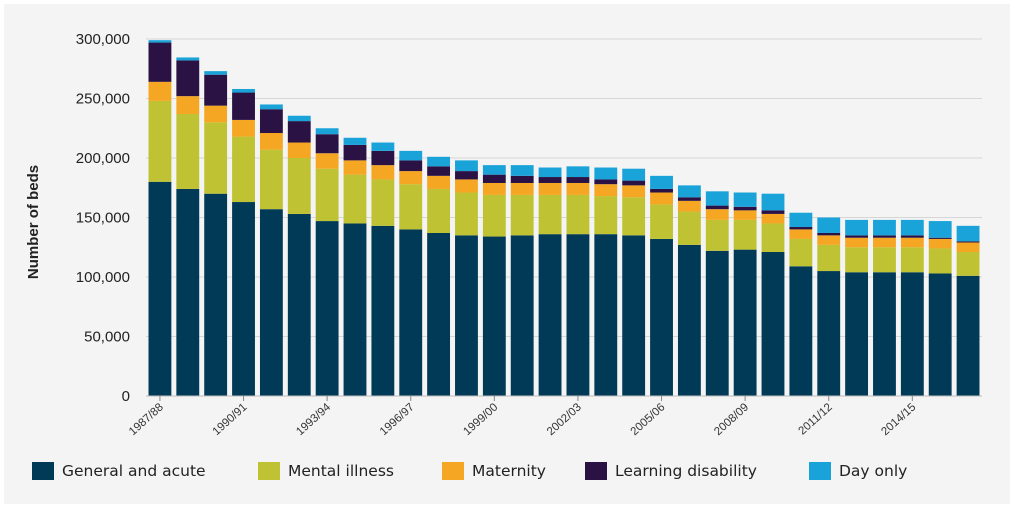  I want to click on legend-item: Maternity, so click(494, 471).